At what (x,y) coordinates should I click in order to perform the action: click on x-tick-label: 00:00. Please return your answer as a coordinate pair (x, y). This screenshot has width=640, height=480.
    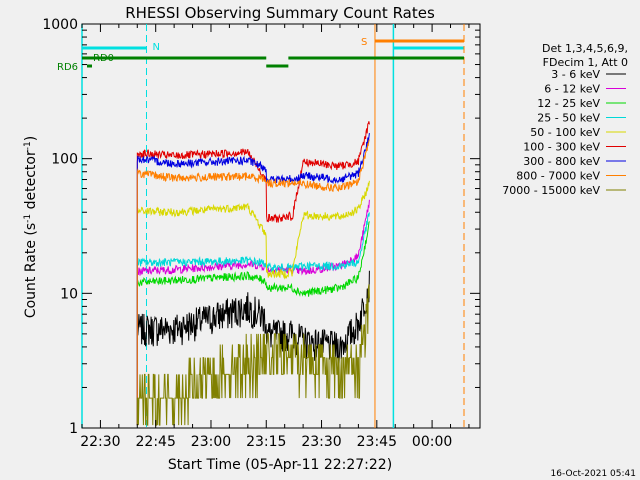
    Looking at the image, I should click on (432, 442).